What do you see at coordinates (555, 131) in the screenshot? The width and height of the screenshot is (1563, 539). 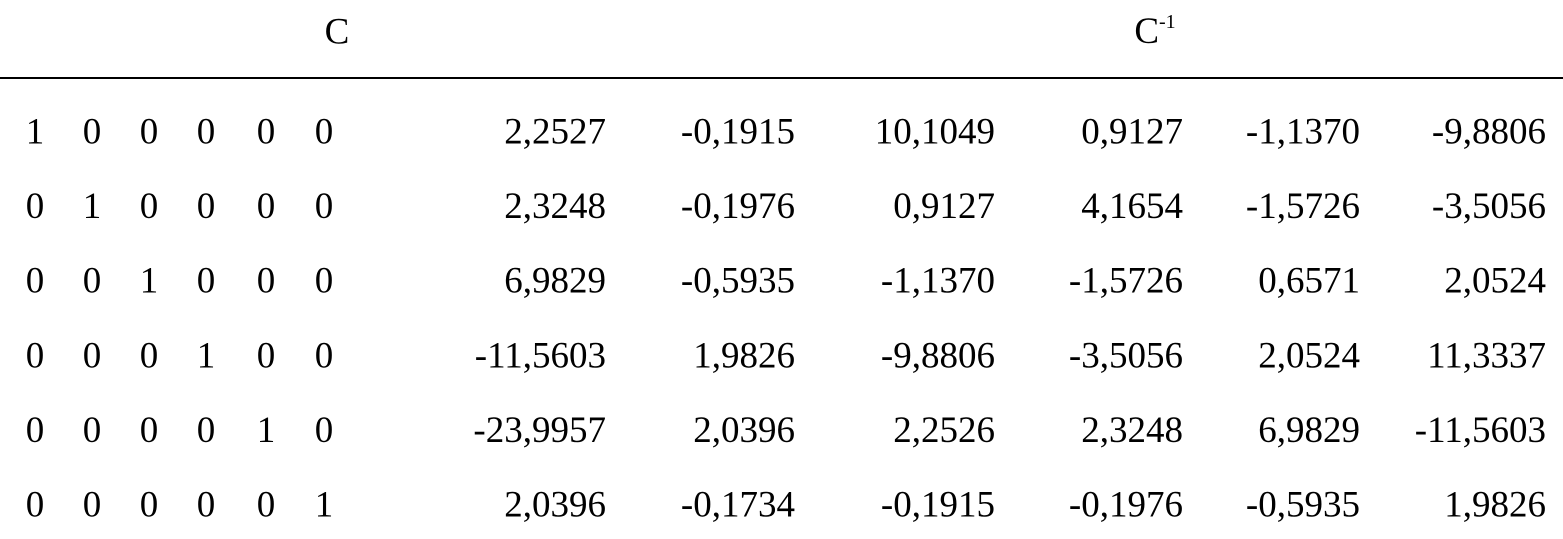 I see `inverse-cell: 2,2527` at bounding box center [555, 131].